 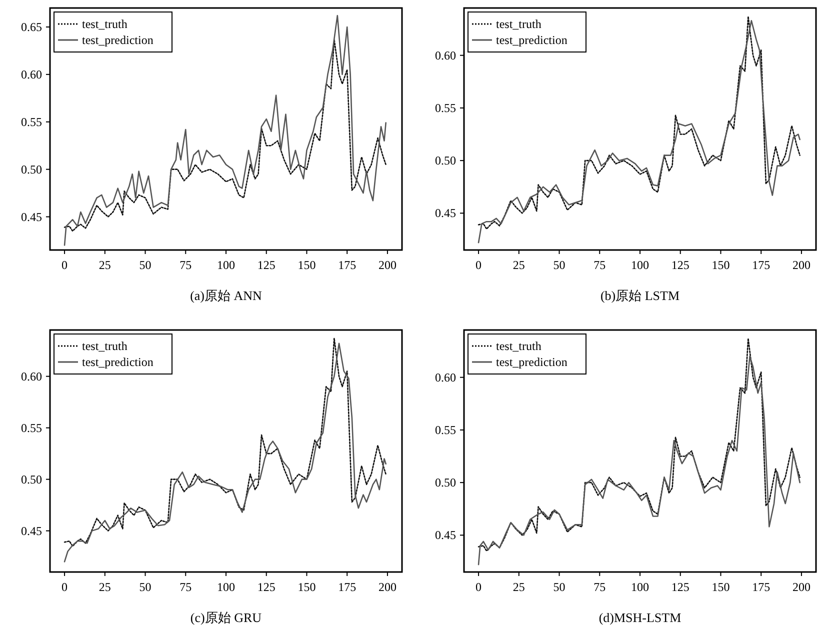 What do you see at coordinates (226, 295) in the screenshot?
I see `text: (a)原始 ANN` at bounding box center [226, 295].